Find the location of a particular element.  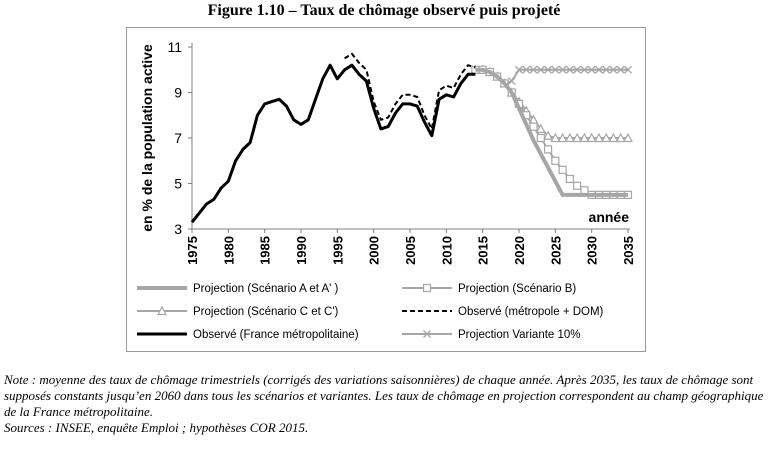

x-tick-label: 2025 is located at coordinates (555, 250).